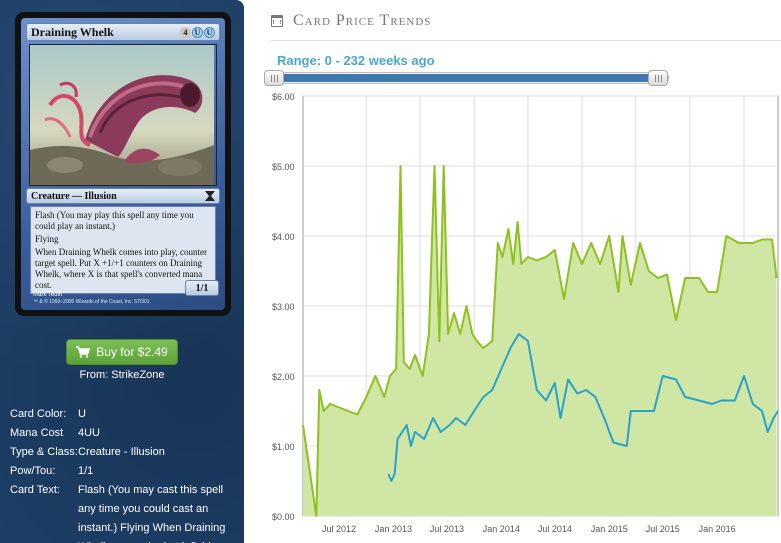 Image resolution: width=781 pixels, height=543 pixels. Describe the element at coordinates (283, 447) in the screenshot. I see `y-tick-label: $1.00` at that location.